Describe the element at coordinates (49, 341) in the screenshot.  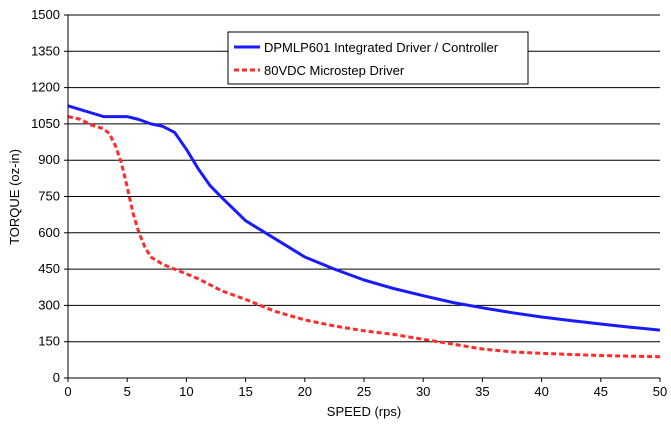
I see `y-tick-label-1: 150` at that location.